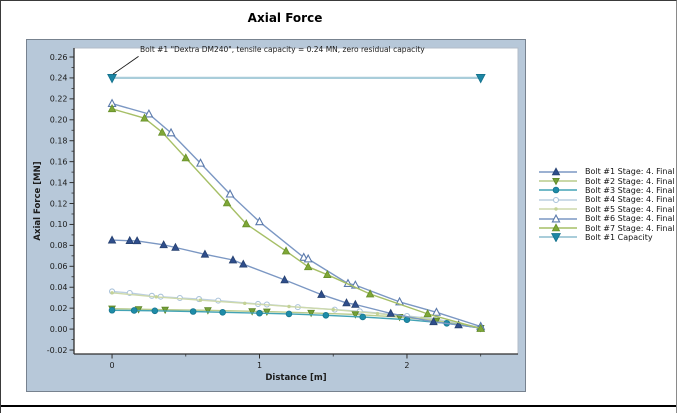 The width and height of the screenshot is (677, 413). I want to click on y-tick-label: 0.20, so click(59, 120).